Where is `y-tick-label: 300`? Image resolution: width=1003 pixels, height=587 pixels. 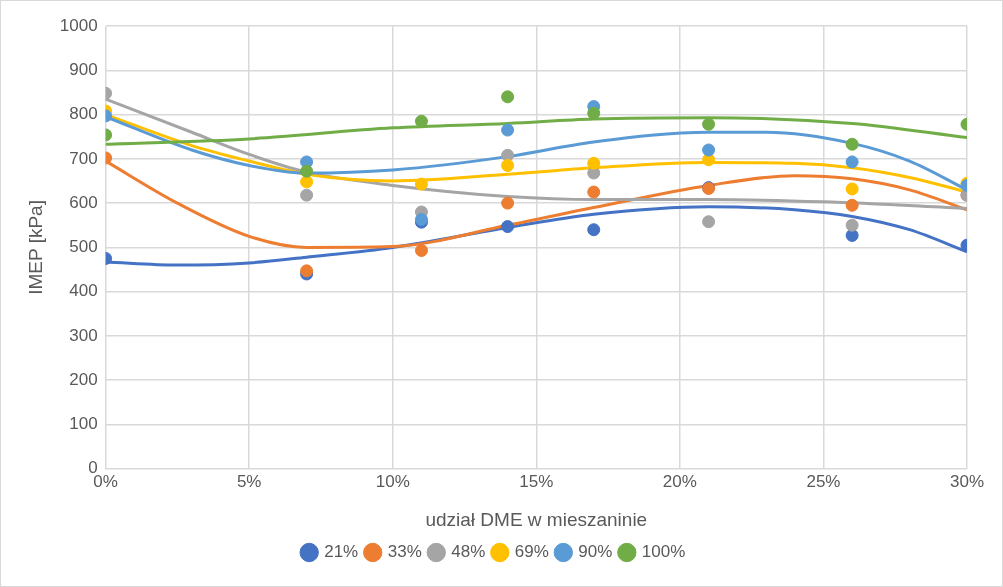 y-tick-label: 300 is located at coordinates (83, 335).